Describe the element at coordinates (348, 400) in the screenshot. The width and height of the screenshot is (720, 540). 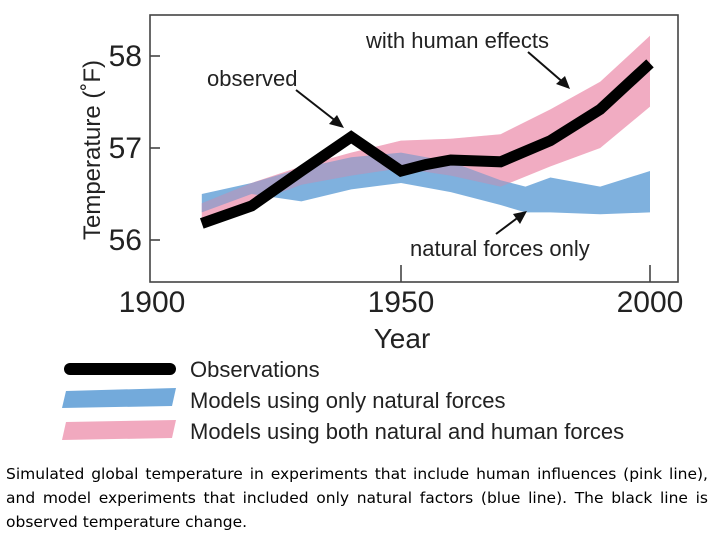
I see `legend-label-natural: Models using only natural forces` at that location.